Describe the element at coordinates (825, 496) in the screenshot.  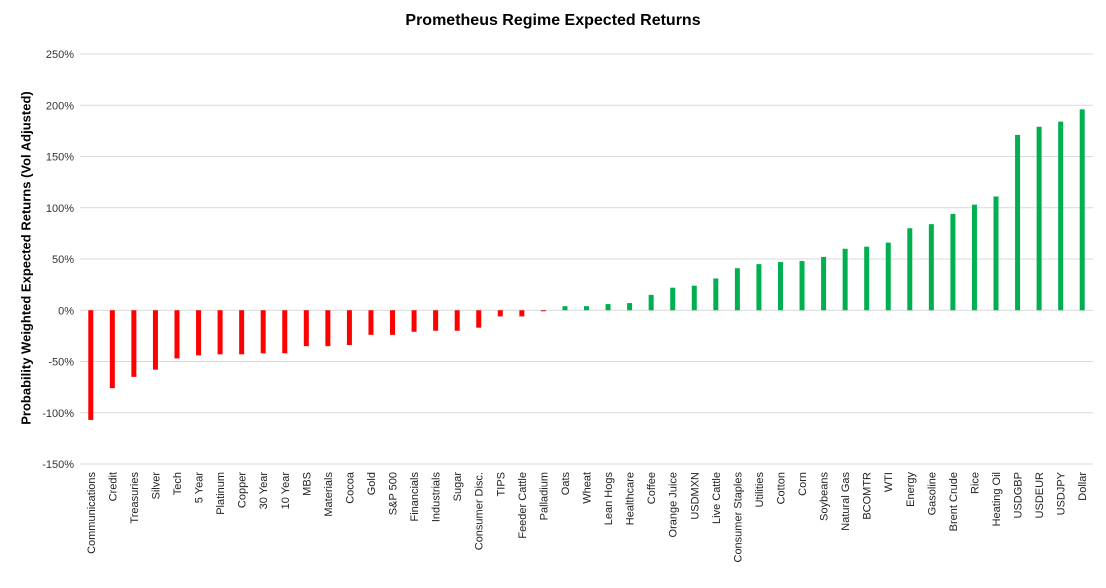
I see `x-tick-label: Soybeans` at that location.